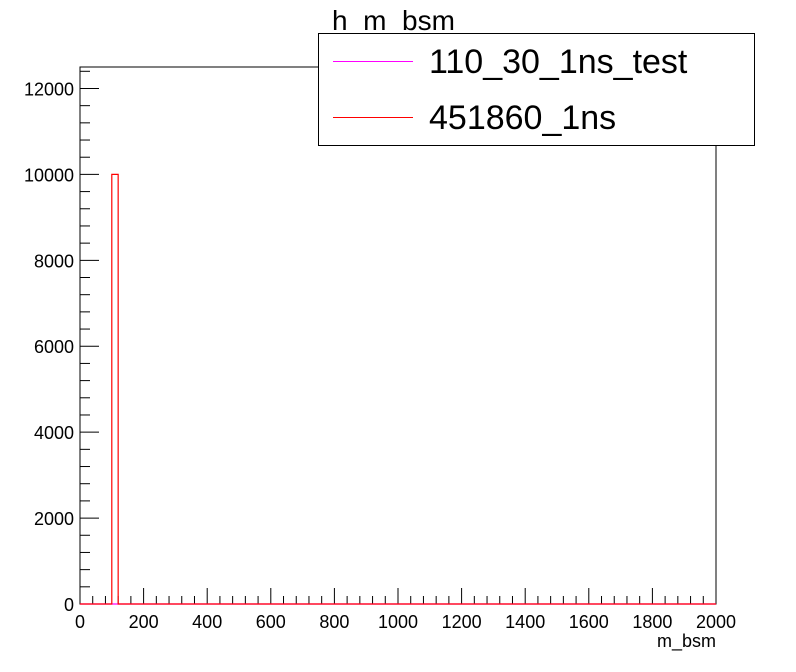 The height and width of the screenshot is (672, 796). I want to click on x-tick-label: 2000, so click(716, 622).